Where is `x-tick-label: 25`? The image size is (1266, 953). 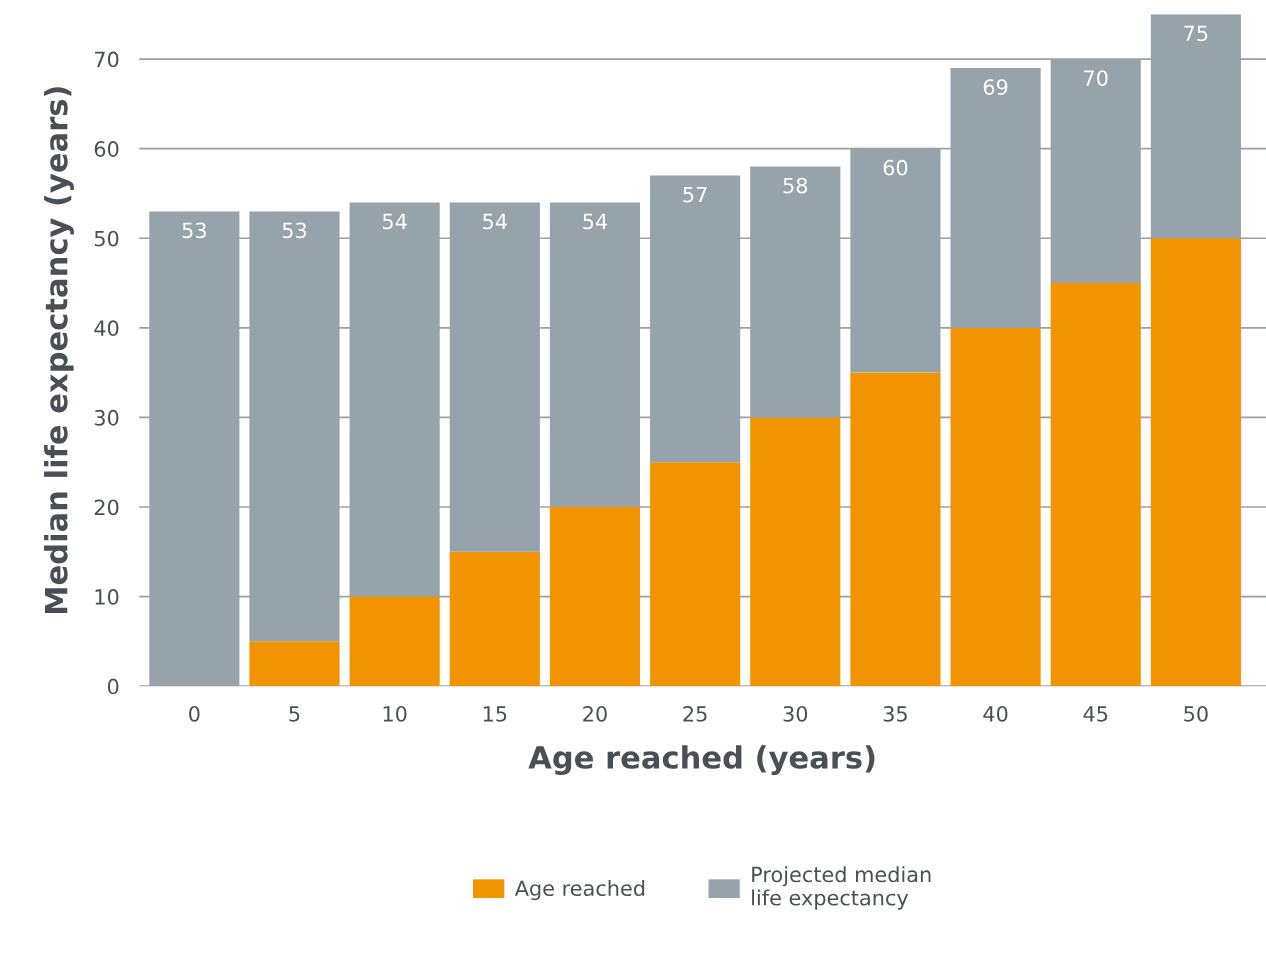 x-tick-label: 25 is located at coordinates (695, 713).